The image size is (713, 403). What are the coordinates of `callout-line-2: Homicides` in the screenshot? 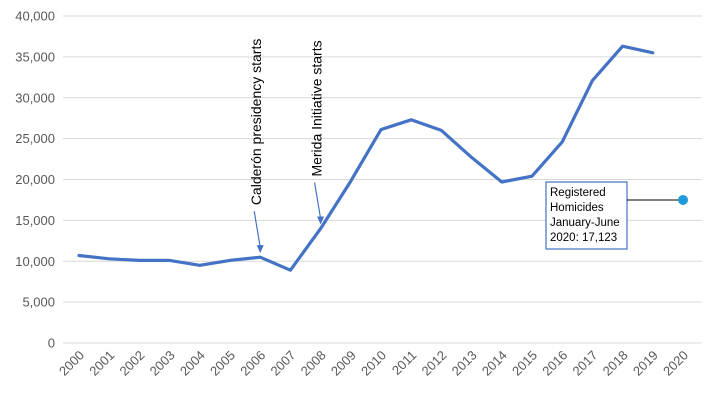 It's located at (577, 208).